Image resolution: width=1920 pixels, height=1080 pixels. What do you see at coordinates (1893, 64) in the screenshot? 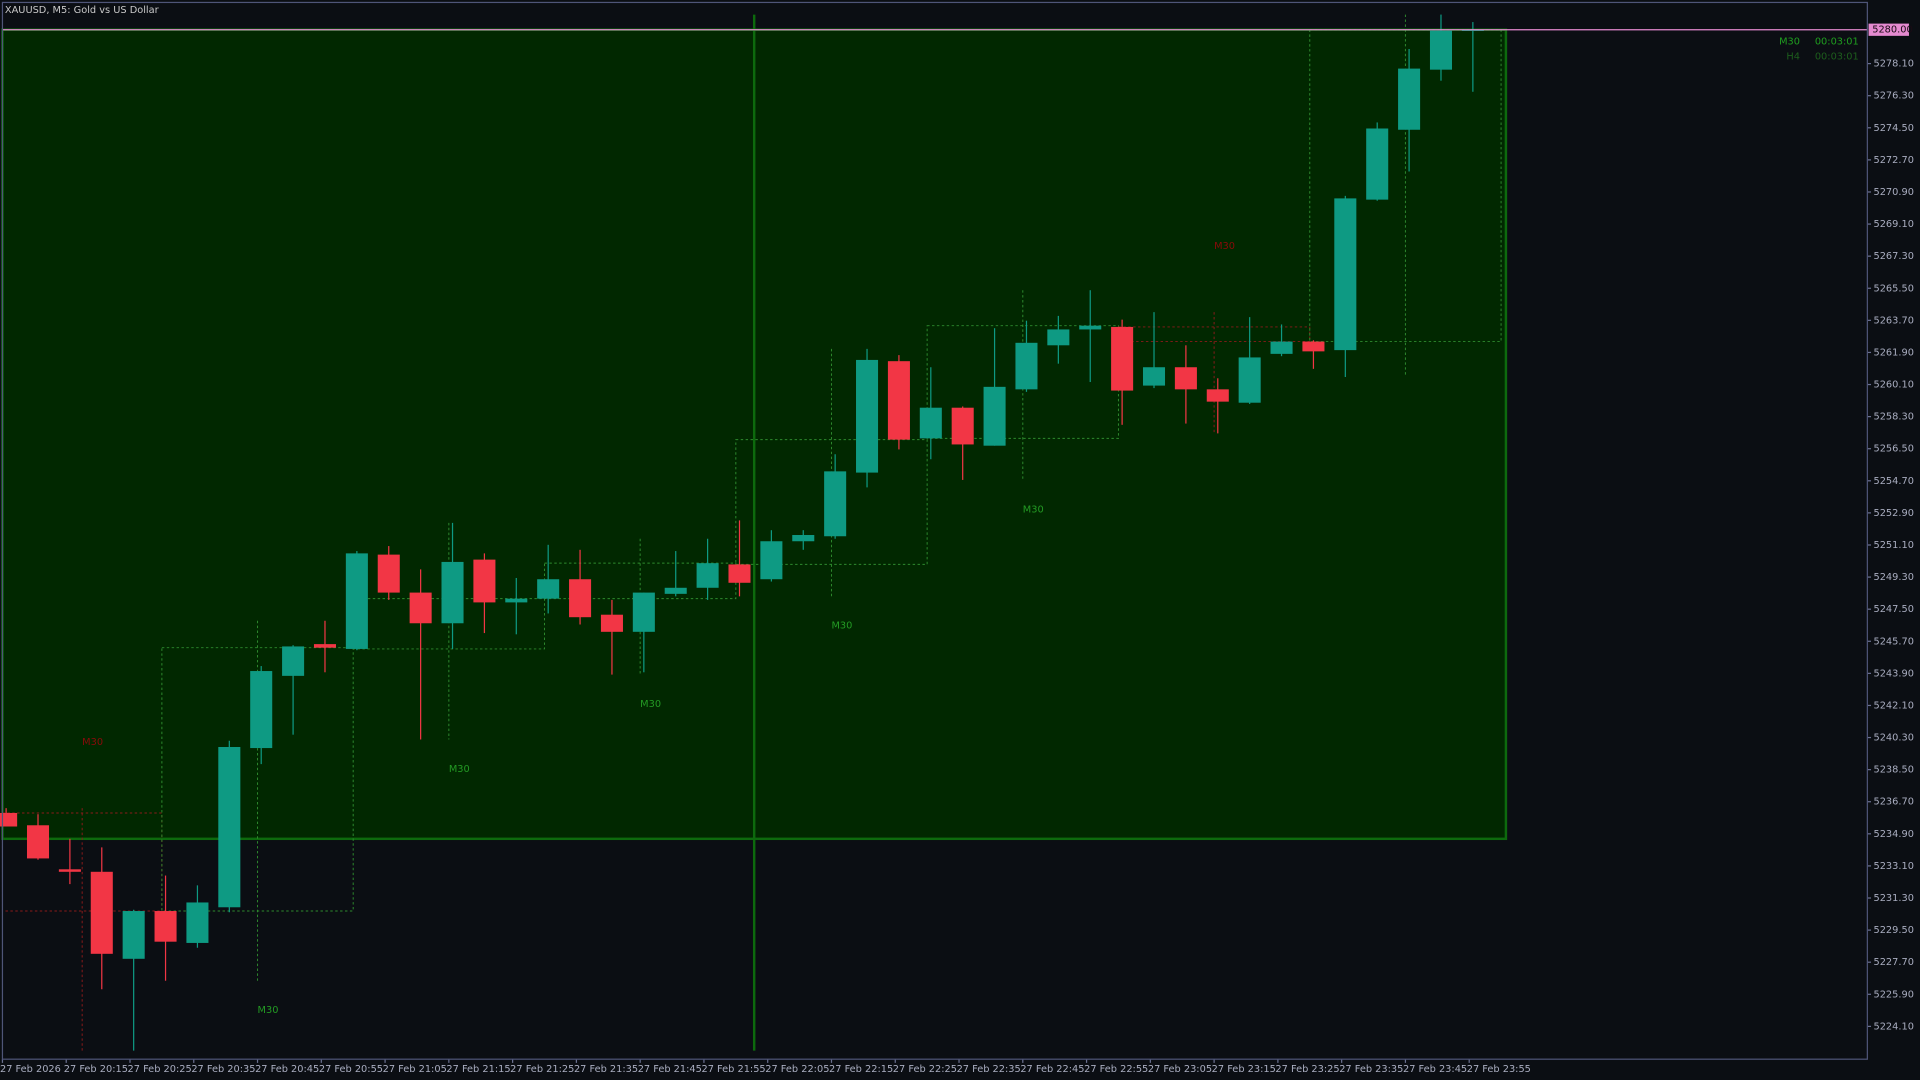
I see `y-tick-label: 5278.10` at bounding box center [1893, 64].